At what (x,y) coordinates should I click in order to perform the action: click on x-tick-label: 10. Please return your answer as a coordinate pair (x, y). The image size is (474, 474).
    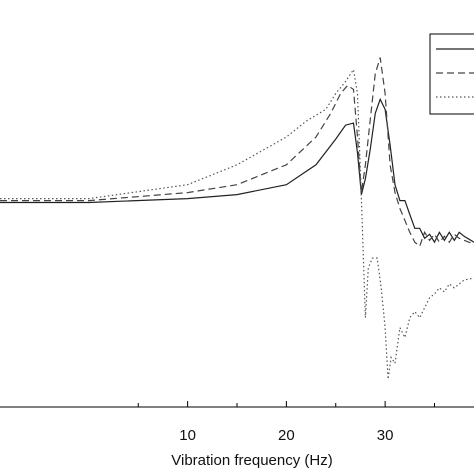
    Looking at the image, I should click on (187, 435).